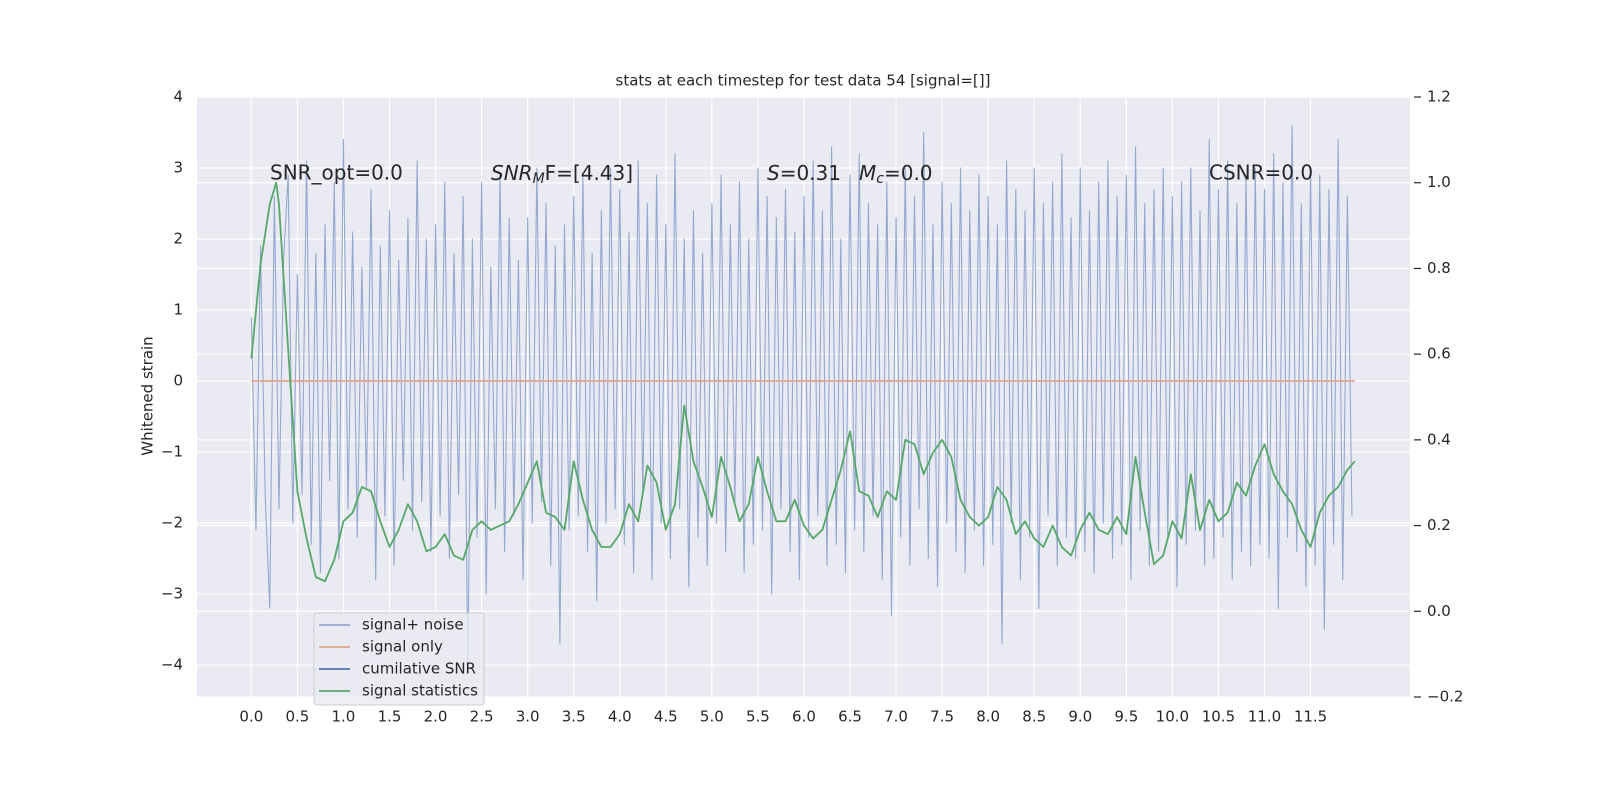 This screenshot has width=1600, height=800. Describe the element at coordinates (251, 717) in the screenshot. I see `x-tick-label: 0.0` at that location.